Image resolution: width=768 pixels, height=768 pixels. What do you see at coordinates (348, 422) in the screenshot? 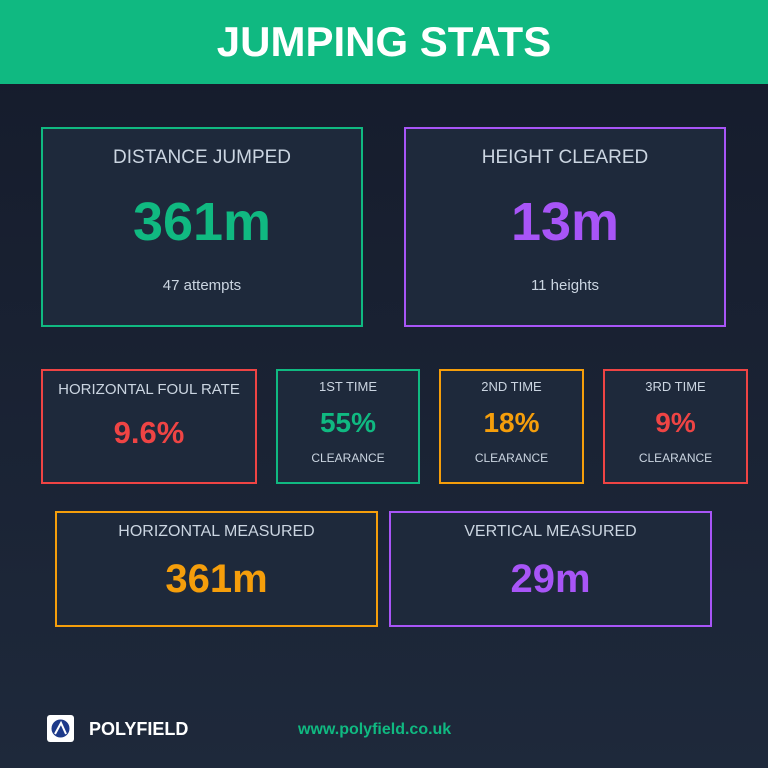
I see `card-value: 55%` at bounding box center [348, 422].